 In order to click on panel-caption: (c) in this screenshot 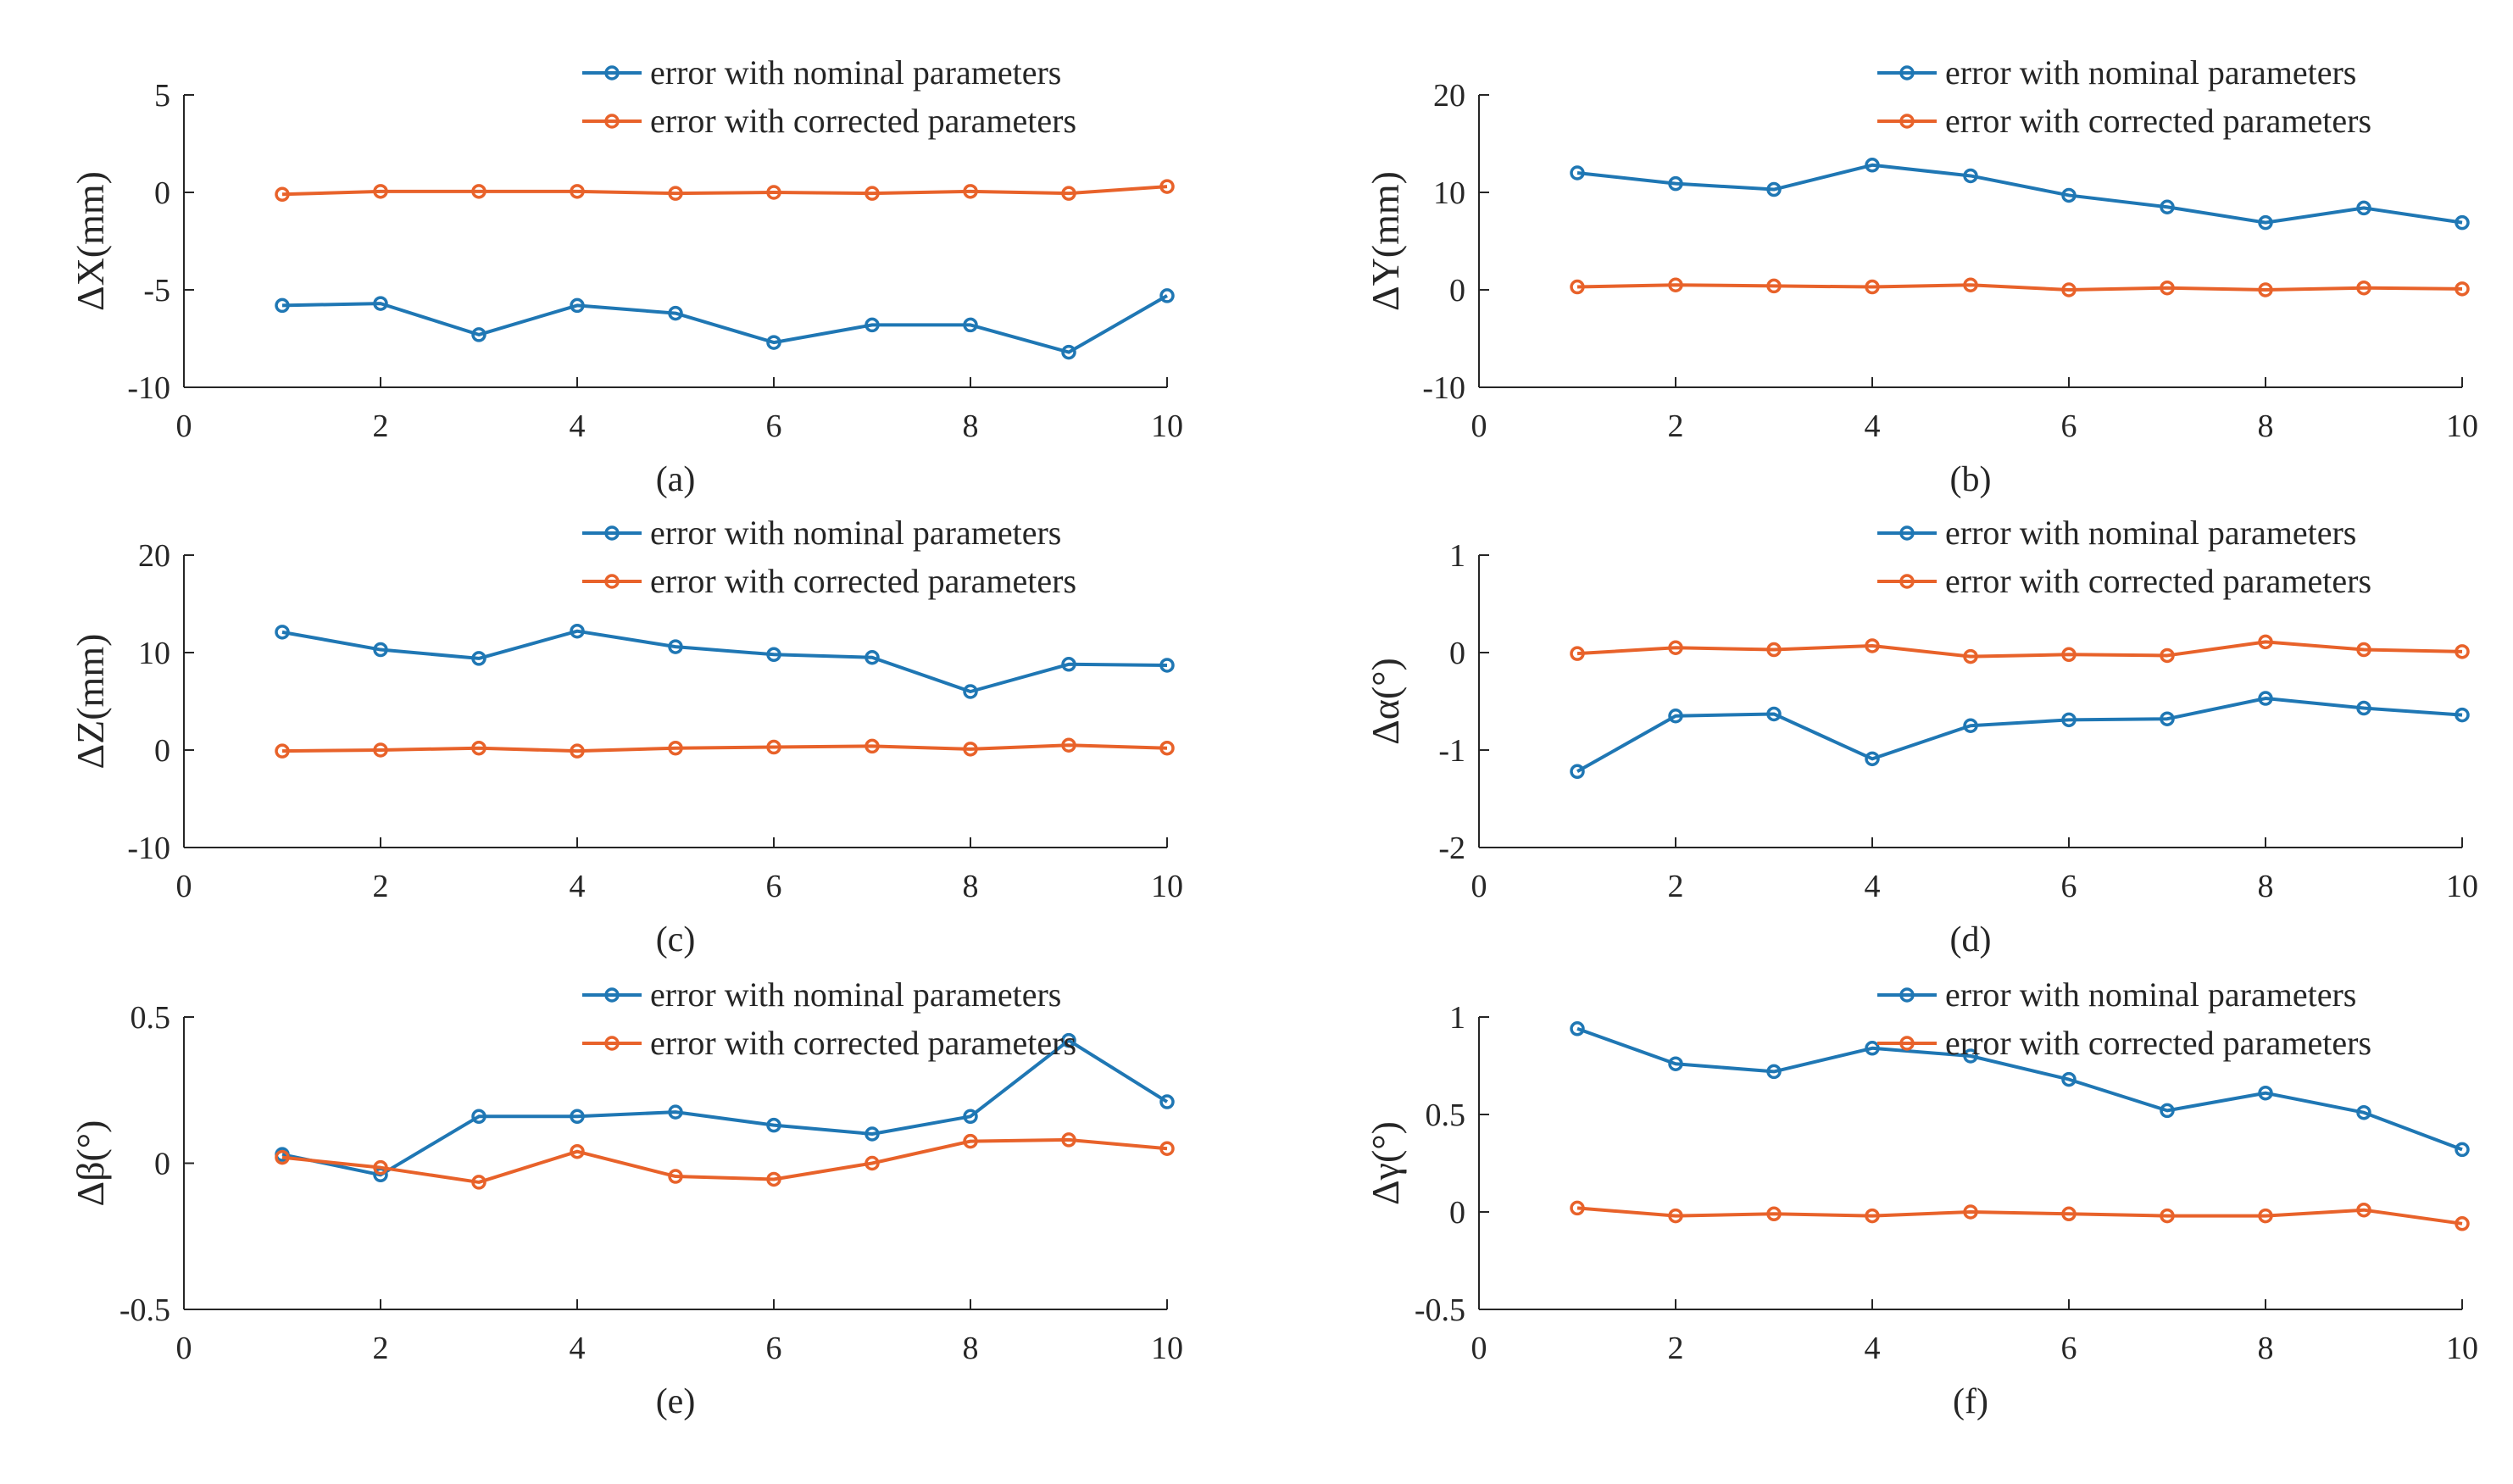, I will do `click(676, 940)`.